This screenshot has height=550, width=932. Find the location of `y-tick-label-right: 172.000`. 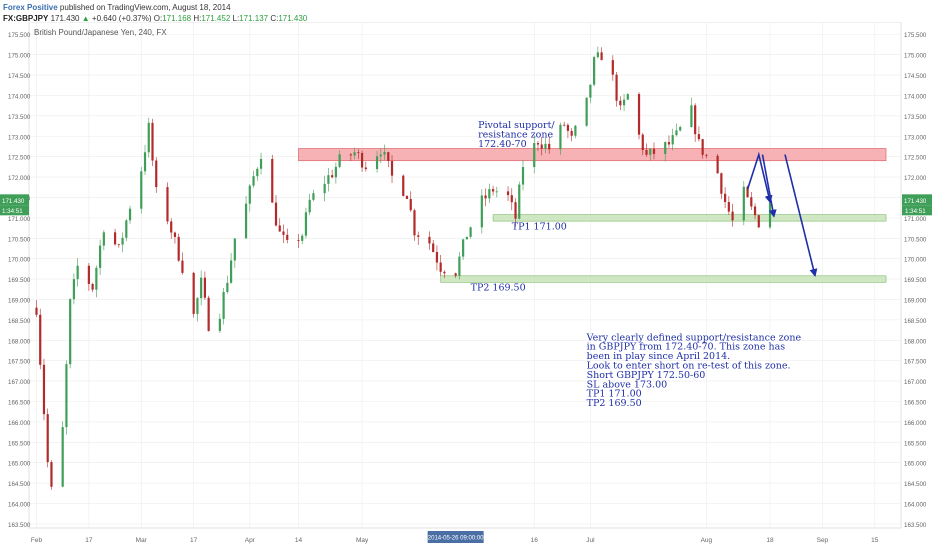

y-tick-label-right: 172.000 is located at coordinates (915, 178).